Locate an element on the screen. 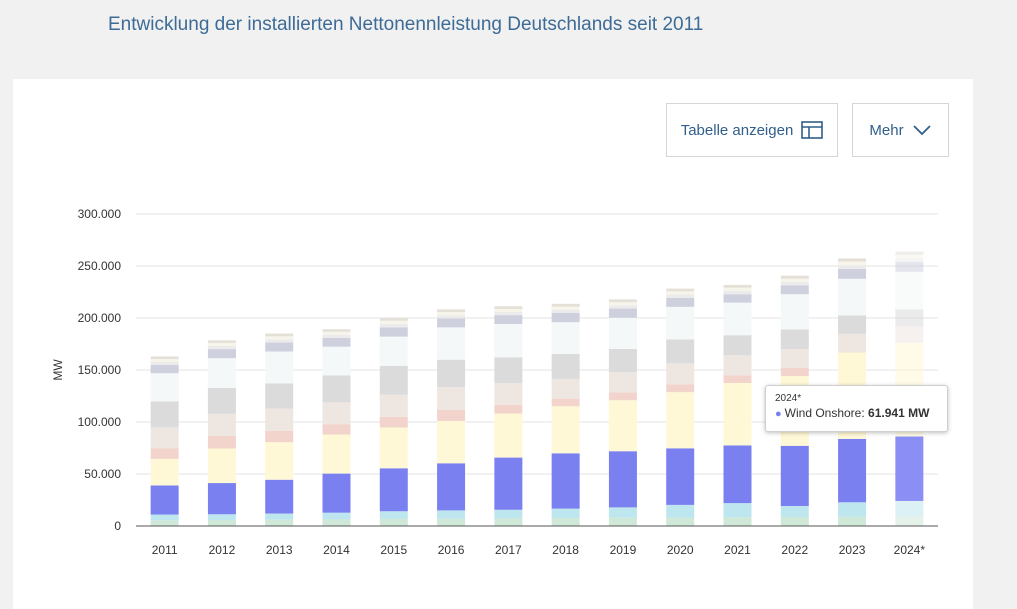 The height and width of the screenshot is (609, 1017). x-tick-label: 2012 is located at coordinates (222, 550).